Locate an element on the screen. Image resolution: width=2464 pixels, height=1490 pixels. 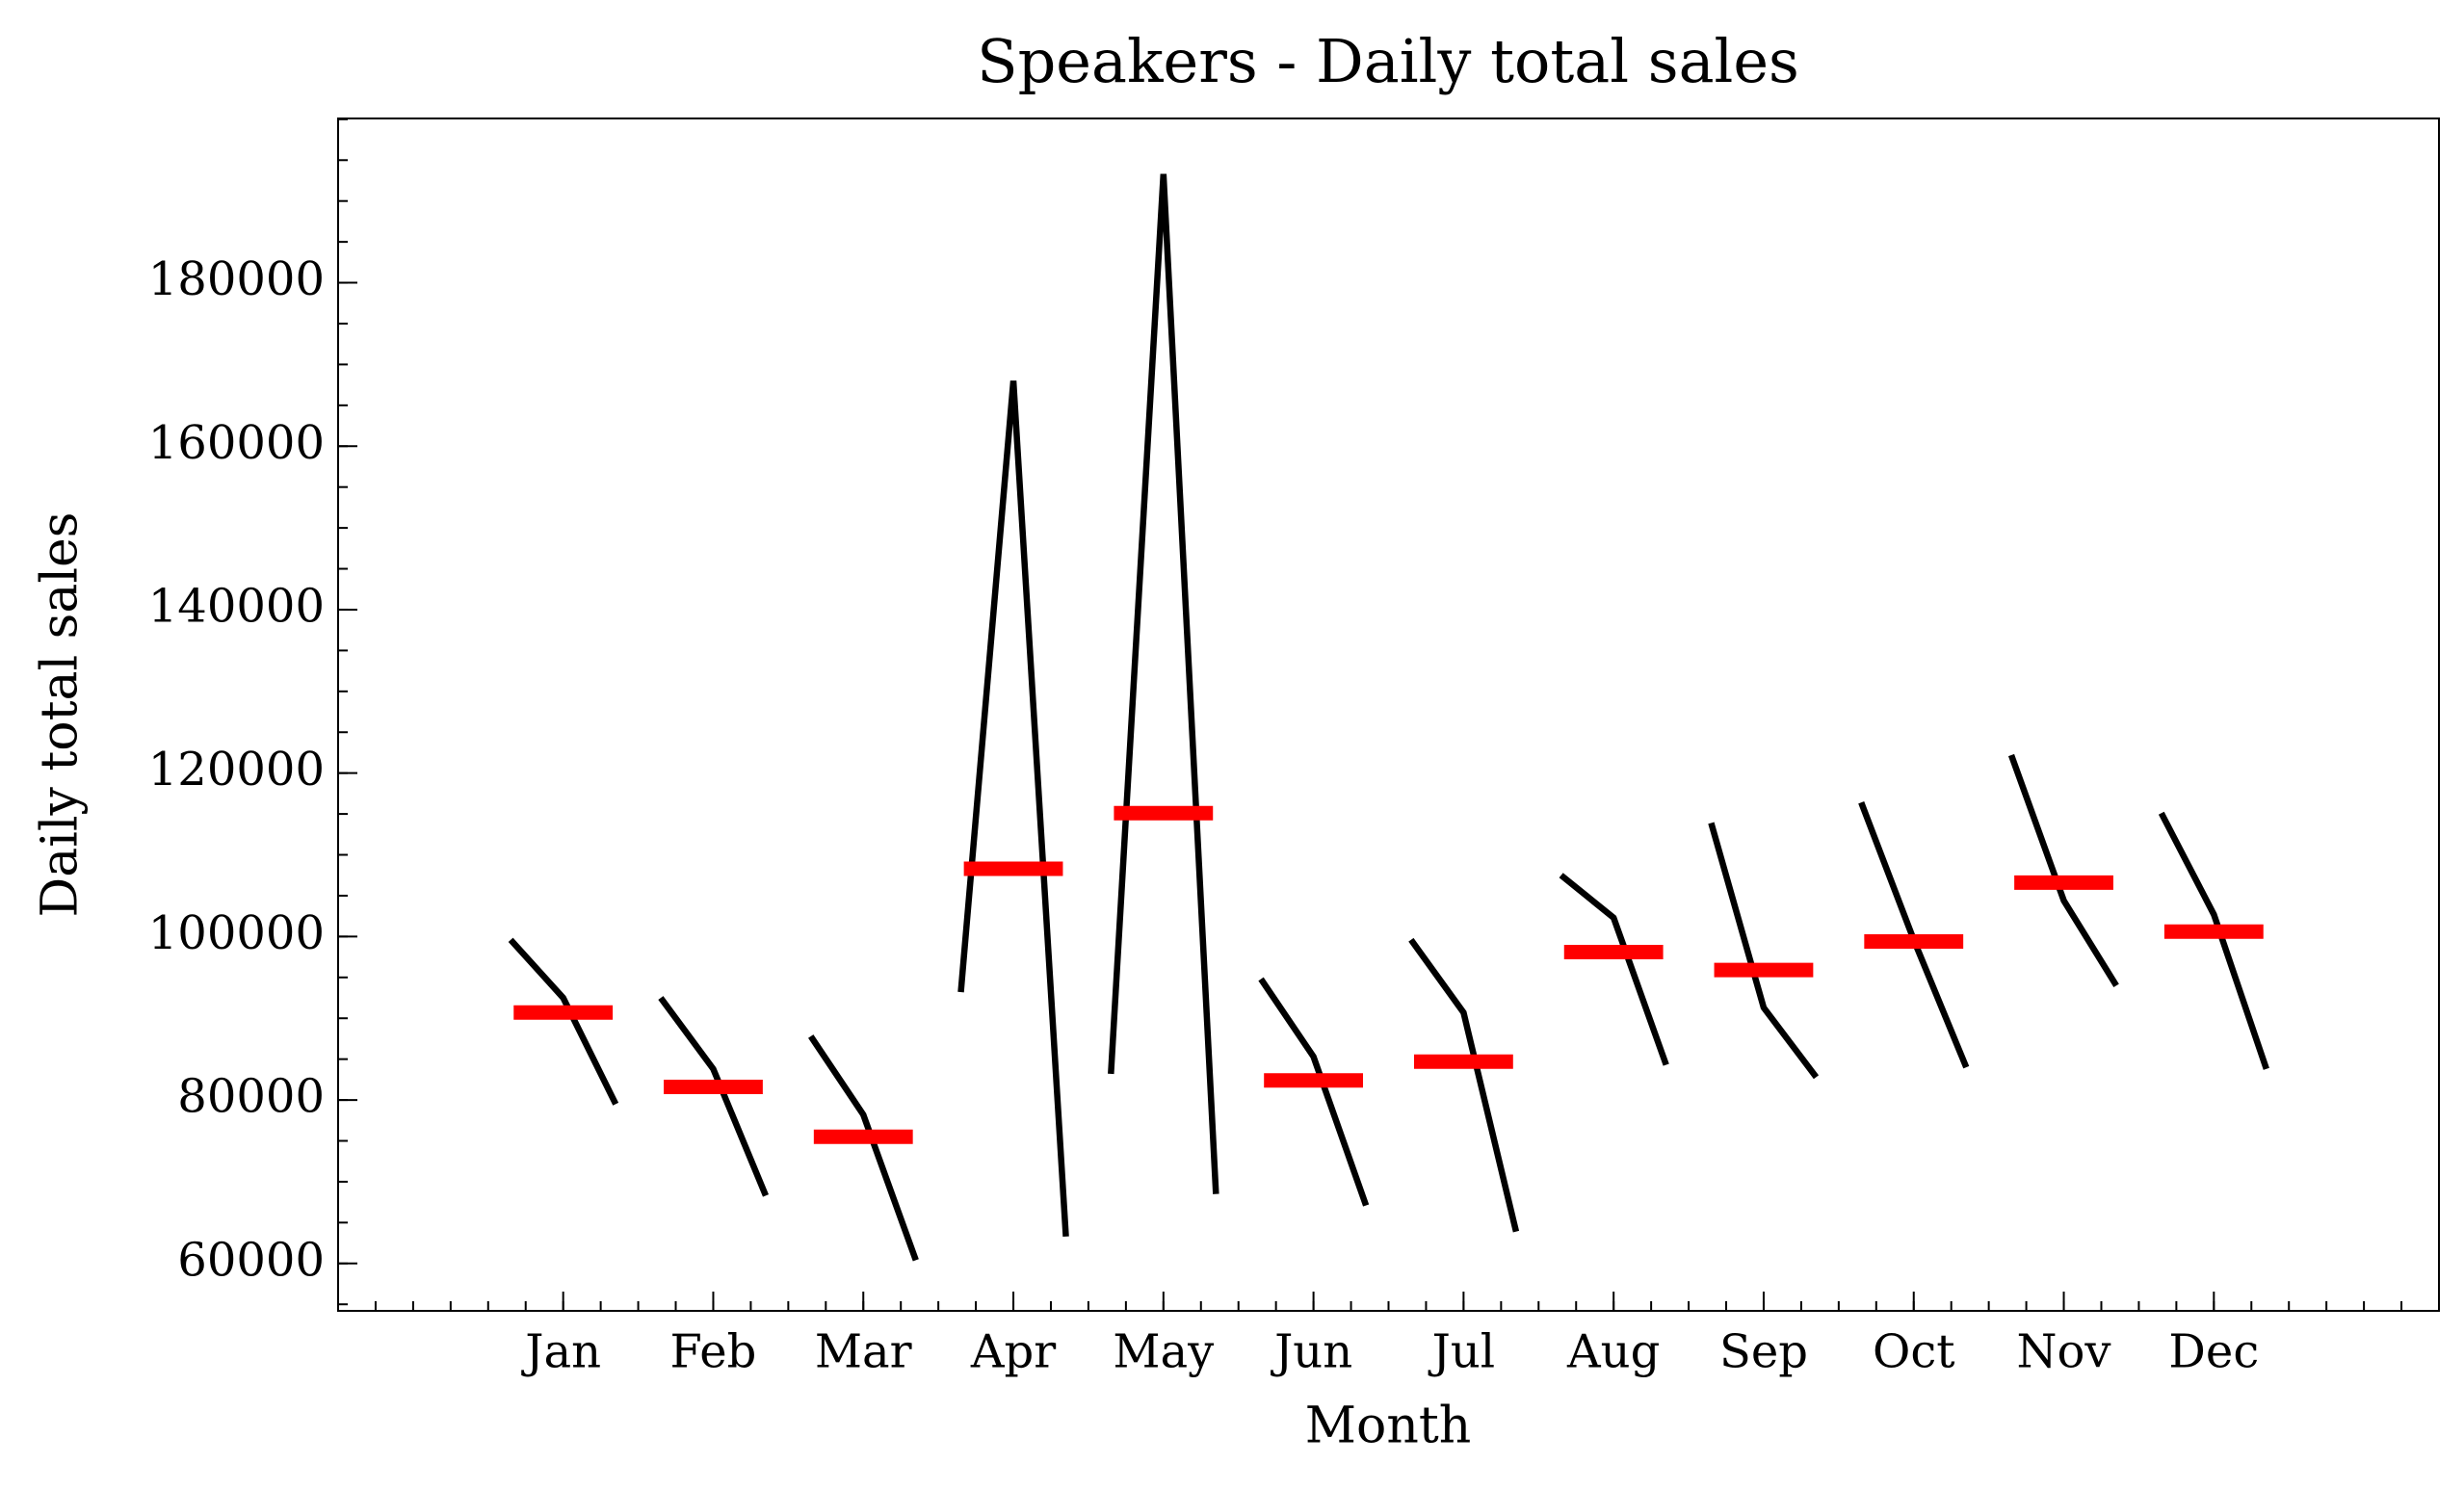
x-tick-label: Apr is located at coordinates (1013, 1352).